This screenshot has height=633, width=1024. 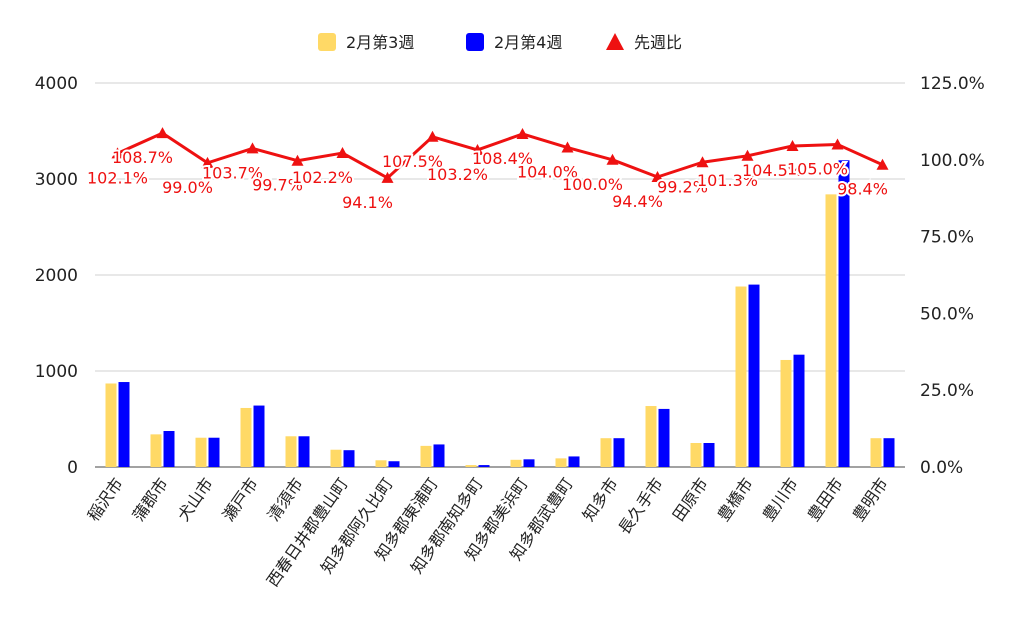 What do you see at coordinates (56, 276) in the screenshot?
I see `left-axis-ticks: 0 1000 2000 3000 4000` at bounding box center [56, 276].